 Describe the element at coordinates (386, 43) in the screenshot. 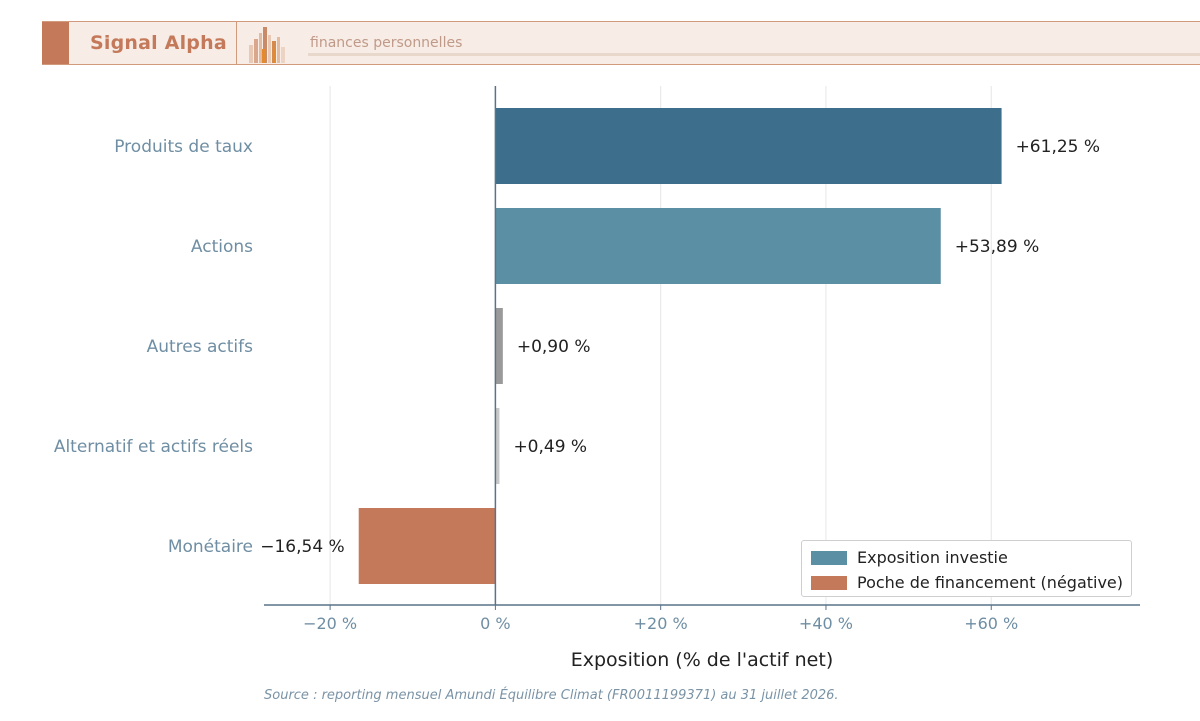

I see `brand-tagline: finances personnelles` at that location.